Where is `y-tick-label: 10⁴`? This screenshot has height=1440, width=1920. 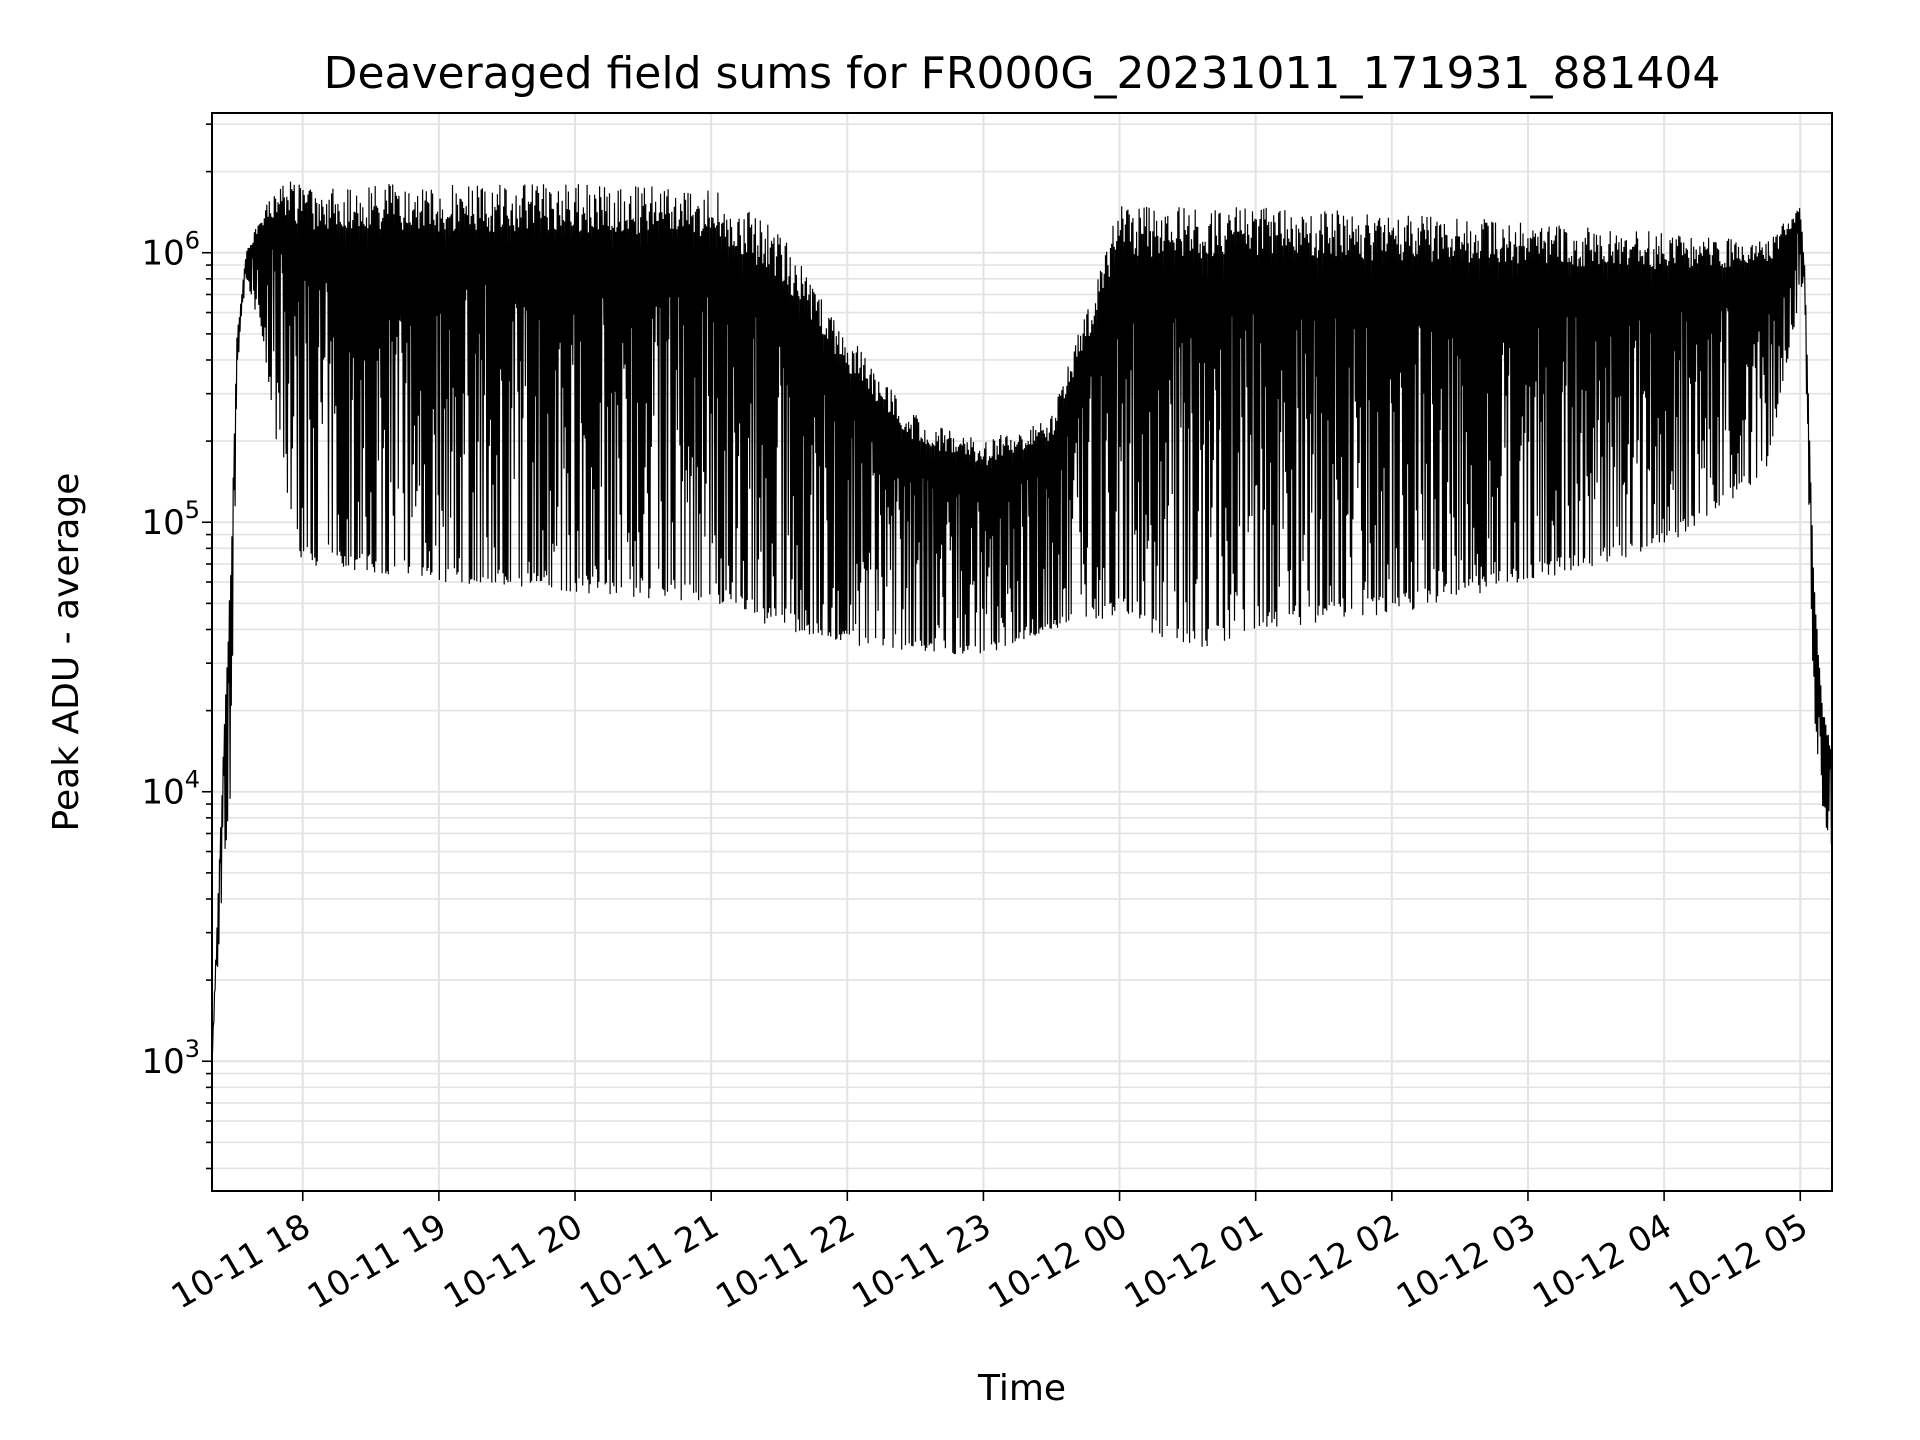 y-tick-label: 10⁴ is located at coordinates (170, 789).